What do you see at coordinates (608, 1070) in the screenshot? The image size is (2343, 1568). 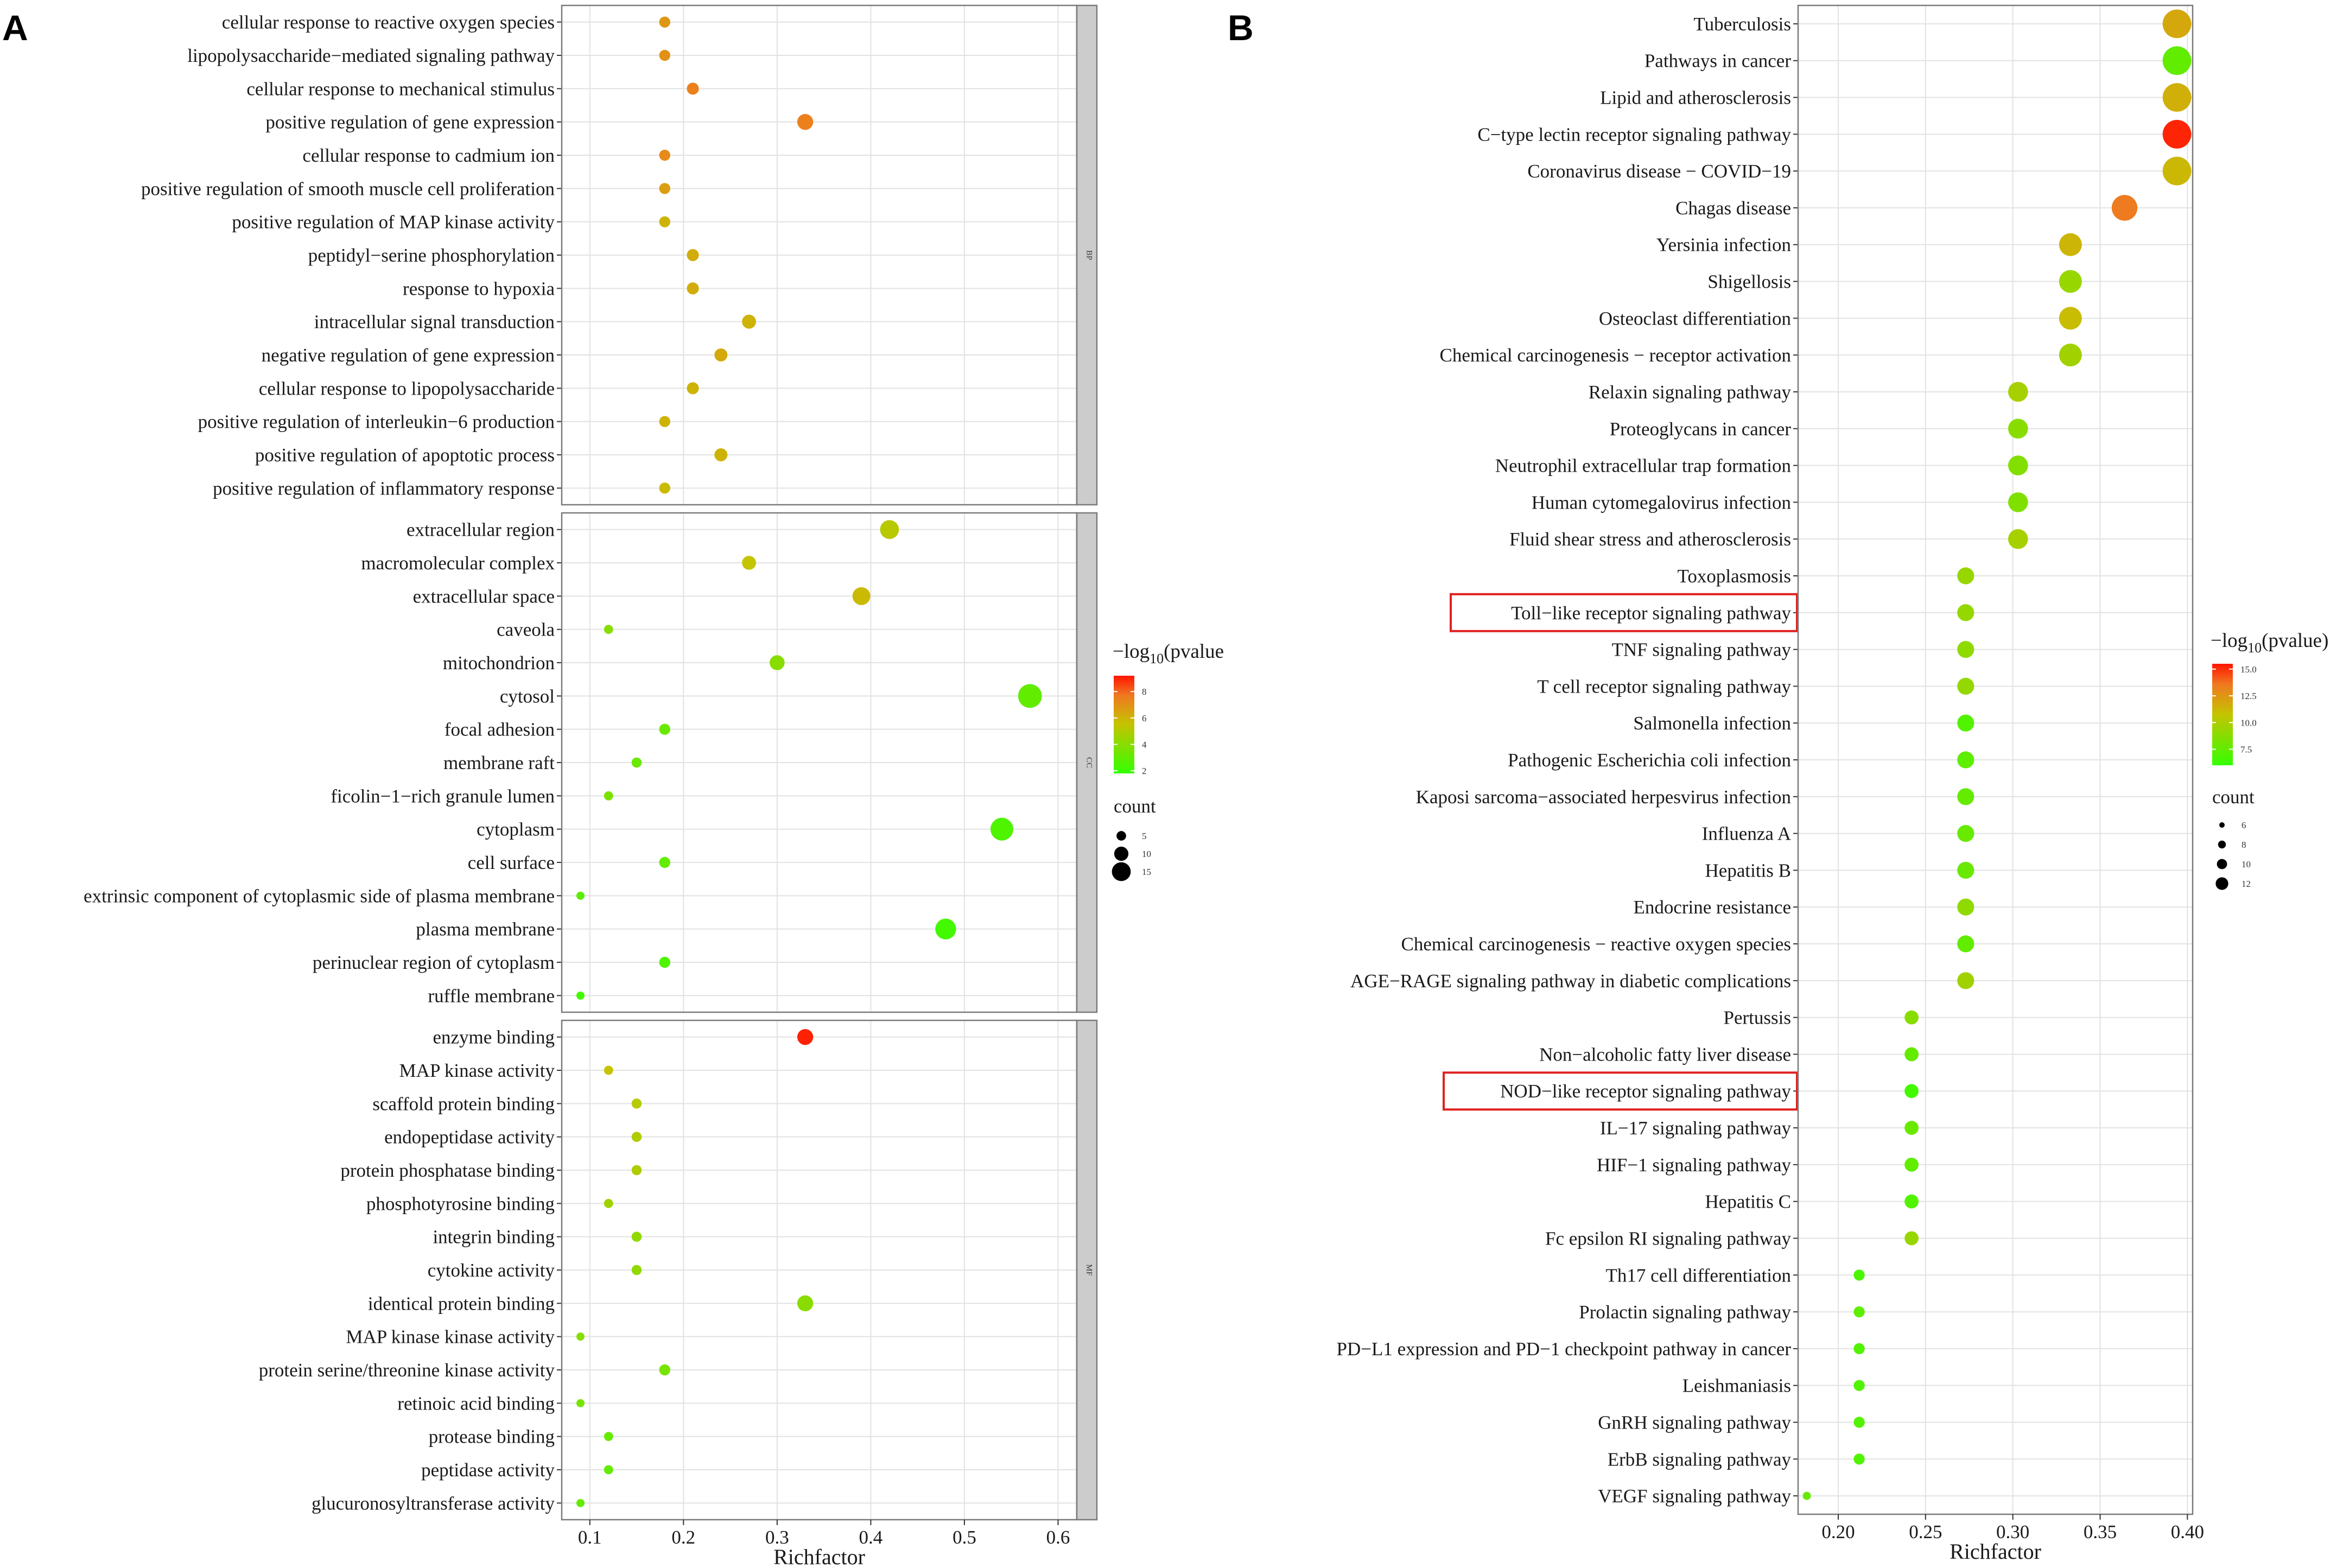 I see `point-map-kinase-activity` at bounding box center [608, 1070].